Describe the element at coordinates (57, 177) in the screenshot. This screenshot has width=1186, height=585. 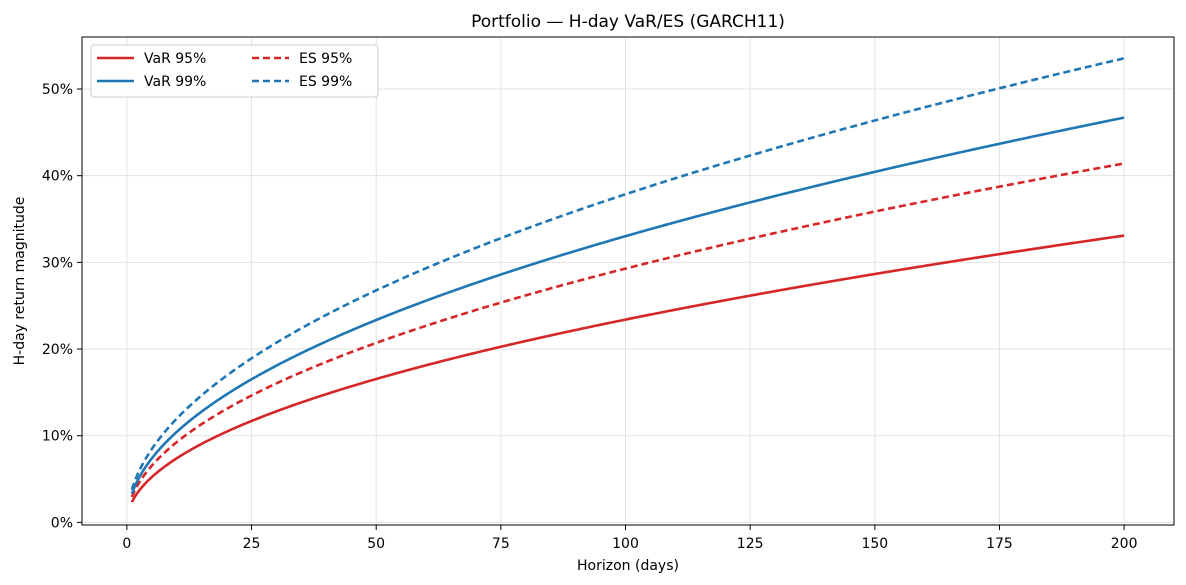
I see `y-tick-label: 40%` at that location.